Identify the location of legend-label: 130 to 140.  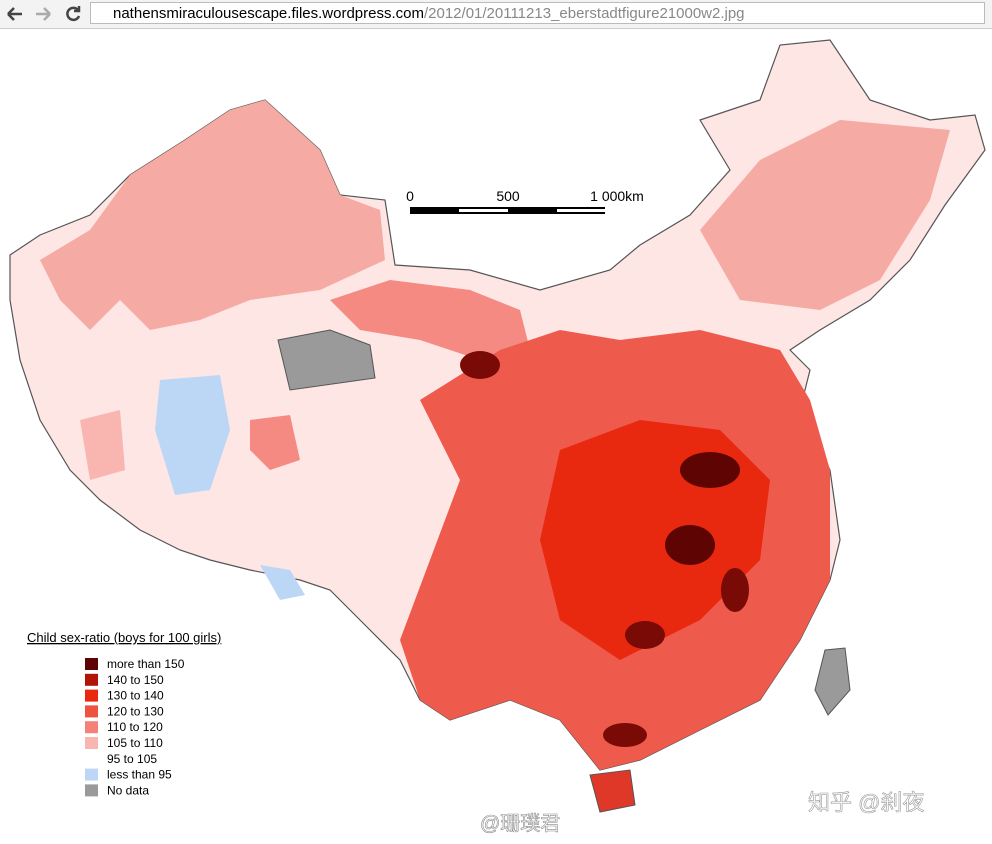
(135, 696).